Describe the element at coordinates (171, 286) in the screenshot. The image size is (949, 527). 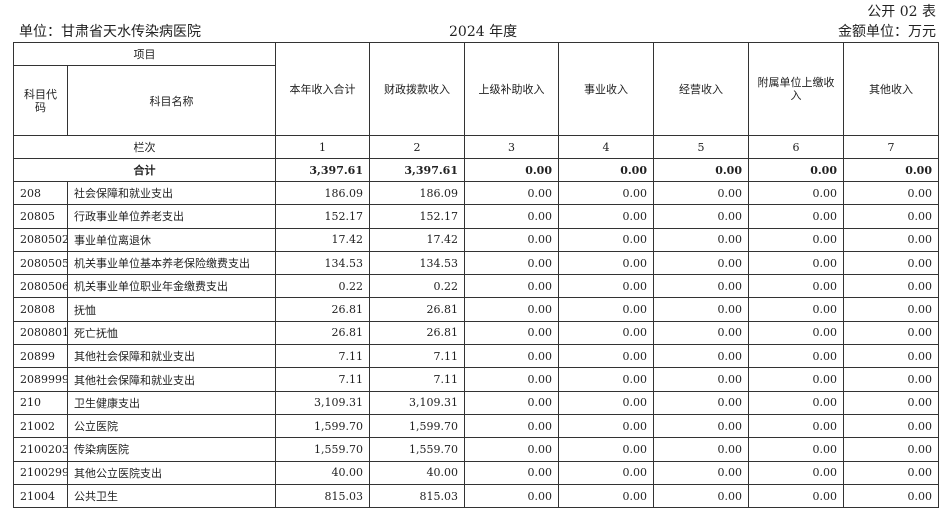
I see `subject-name: 机关事业单位职业年金缴费支出` at that location.